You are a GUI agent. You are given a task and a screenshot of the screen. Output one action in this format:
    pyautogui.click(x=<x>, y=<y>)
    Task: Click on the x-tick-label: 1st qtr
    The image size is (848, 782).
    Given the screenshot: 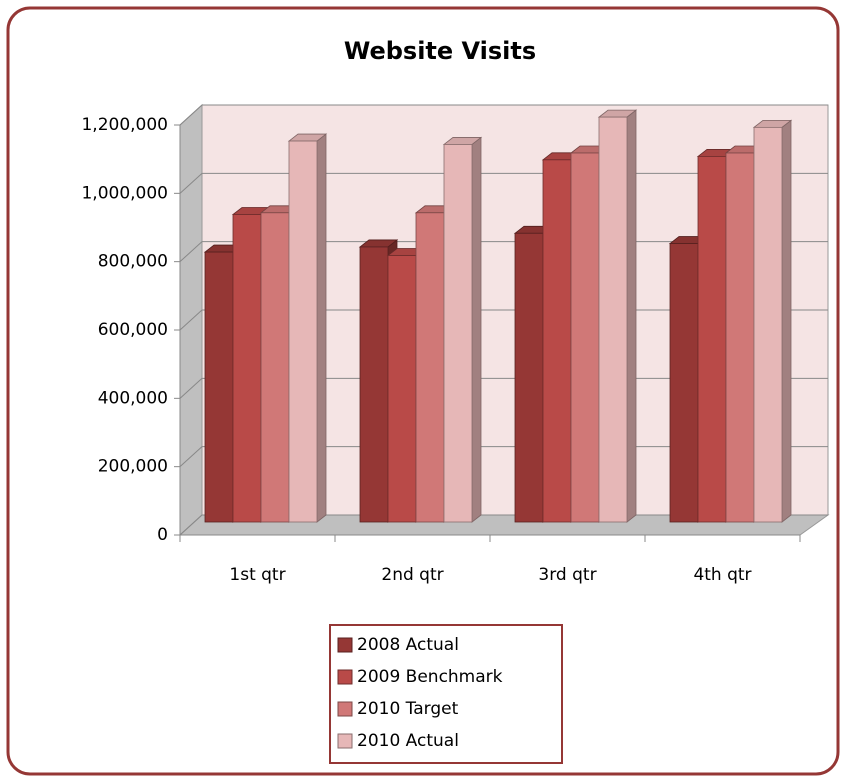 What is the action you would take?
    pyautogui.click(x=257, y=575)
    